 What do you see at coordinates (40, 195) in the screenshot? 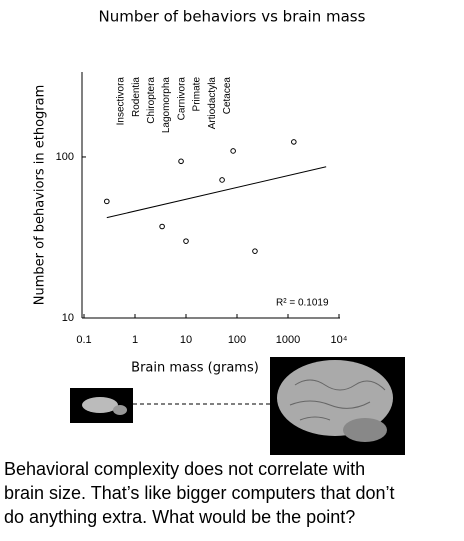
I see `y-axis-label: Number of behaviors in ethogram` at bounding box center [40, 195].